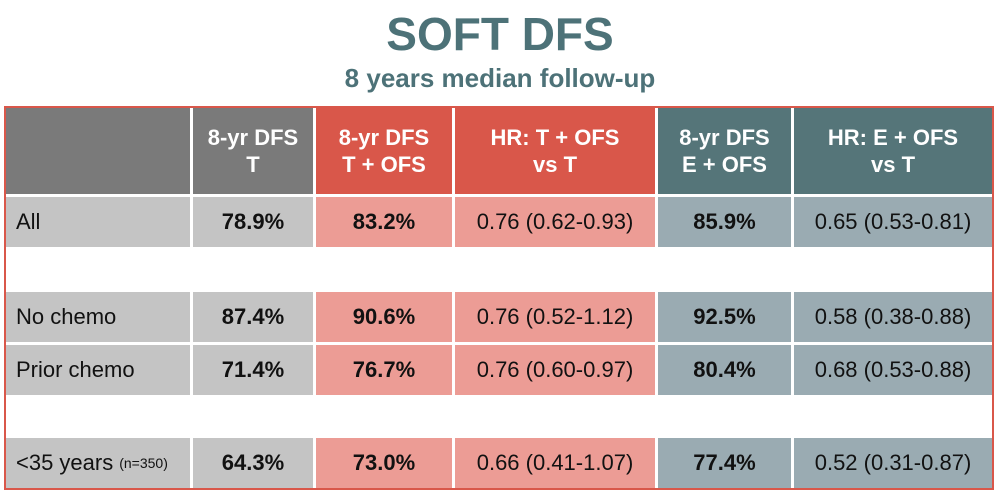  What do you see at coordinates (893, 151) in the screenshot?
I see `header-hr-e-ofs: HR: E + OFS vs T` at bounding box center [893, 151].